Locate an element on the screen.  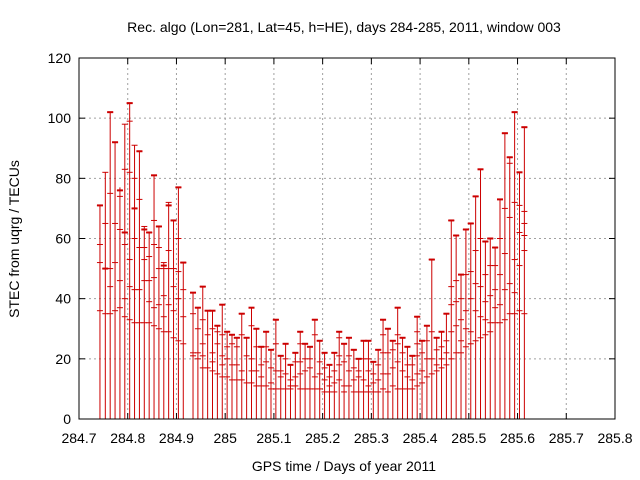
x-tick-label: 285.8 is located at coordinates (614, 438).